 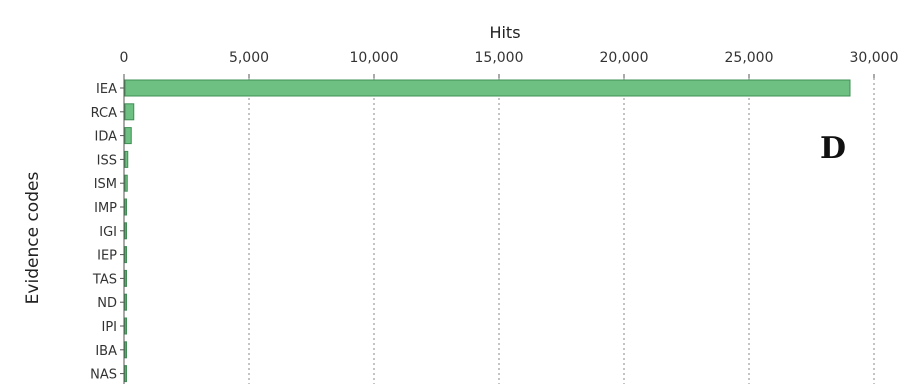 What do you see at coordinates (125, 302) in the screenshot?
I see `bar-nd` at bounding box center [125, 302].